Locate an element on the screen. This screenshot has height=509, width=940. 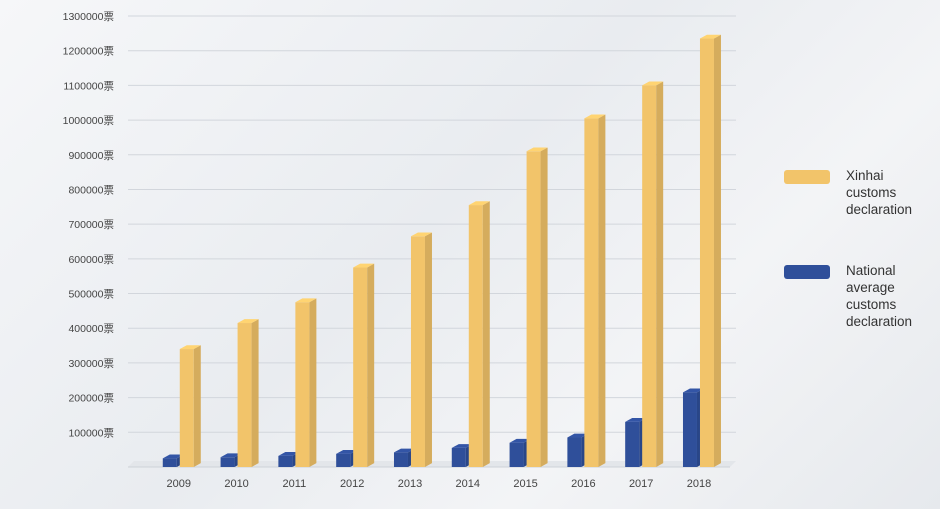
y-tick-label: 300000票 is located at coordinates (91, 364).